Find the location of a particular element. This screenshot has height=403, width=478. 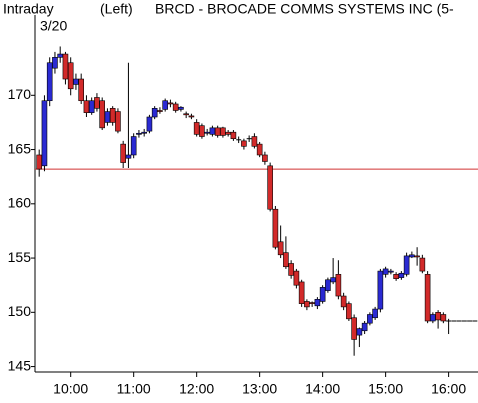

chart-title: BRCD - BROCADE COMMS SYSTEMS INC (5- is located at coordinates (304, 9).